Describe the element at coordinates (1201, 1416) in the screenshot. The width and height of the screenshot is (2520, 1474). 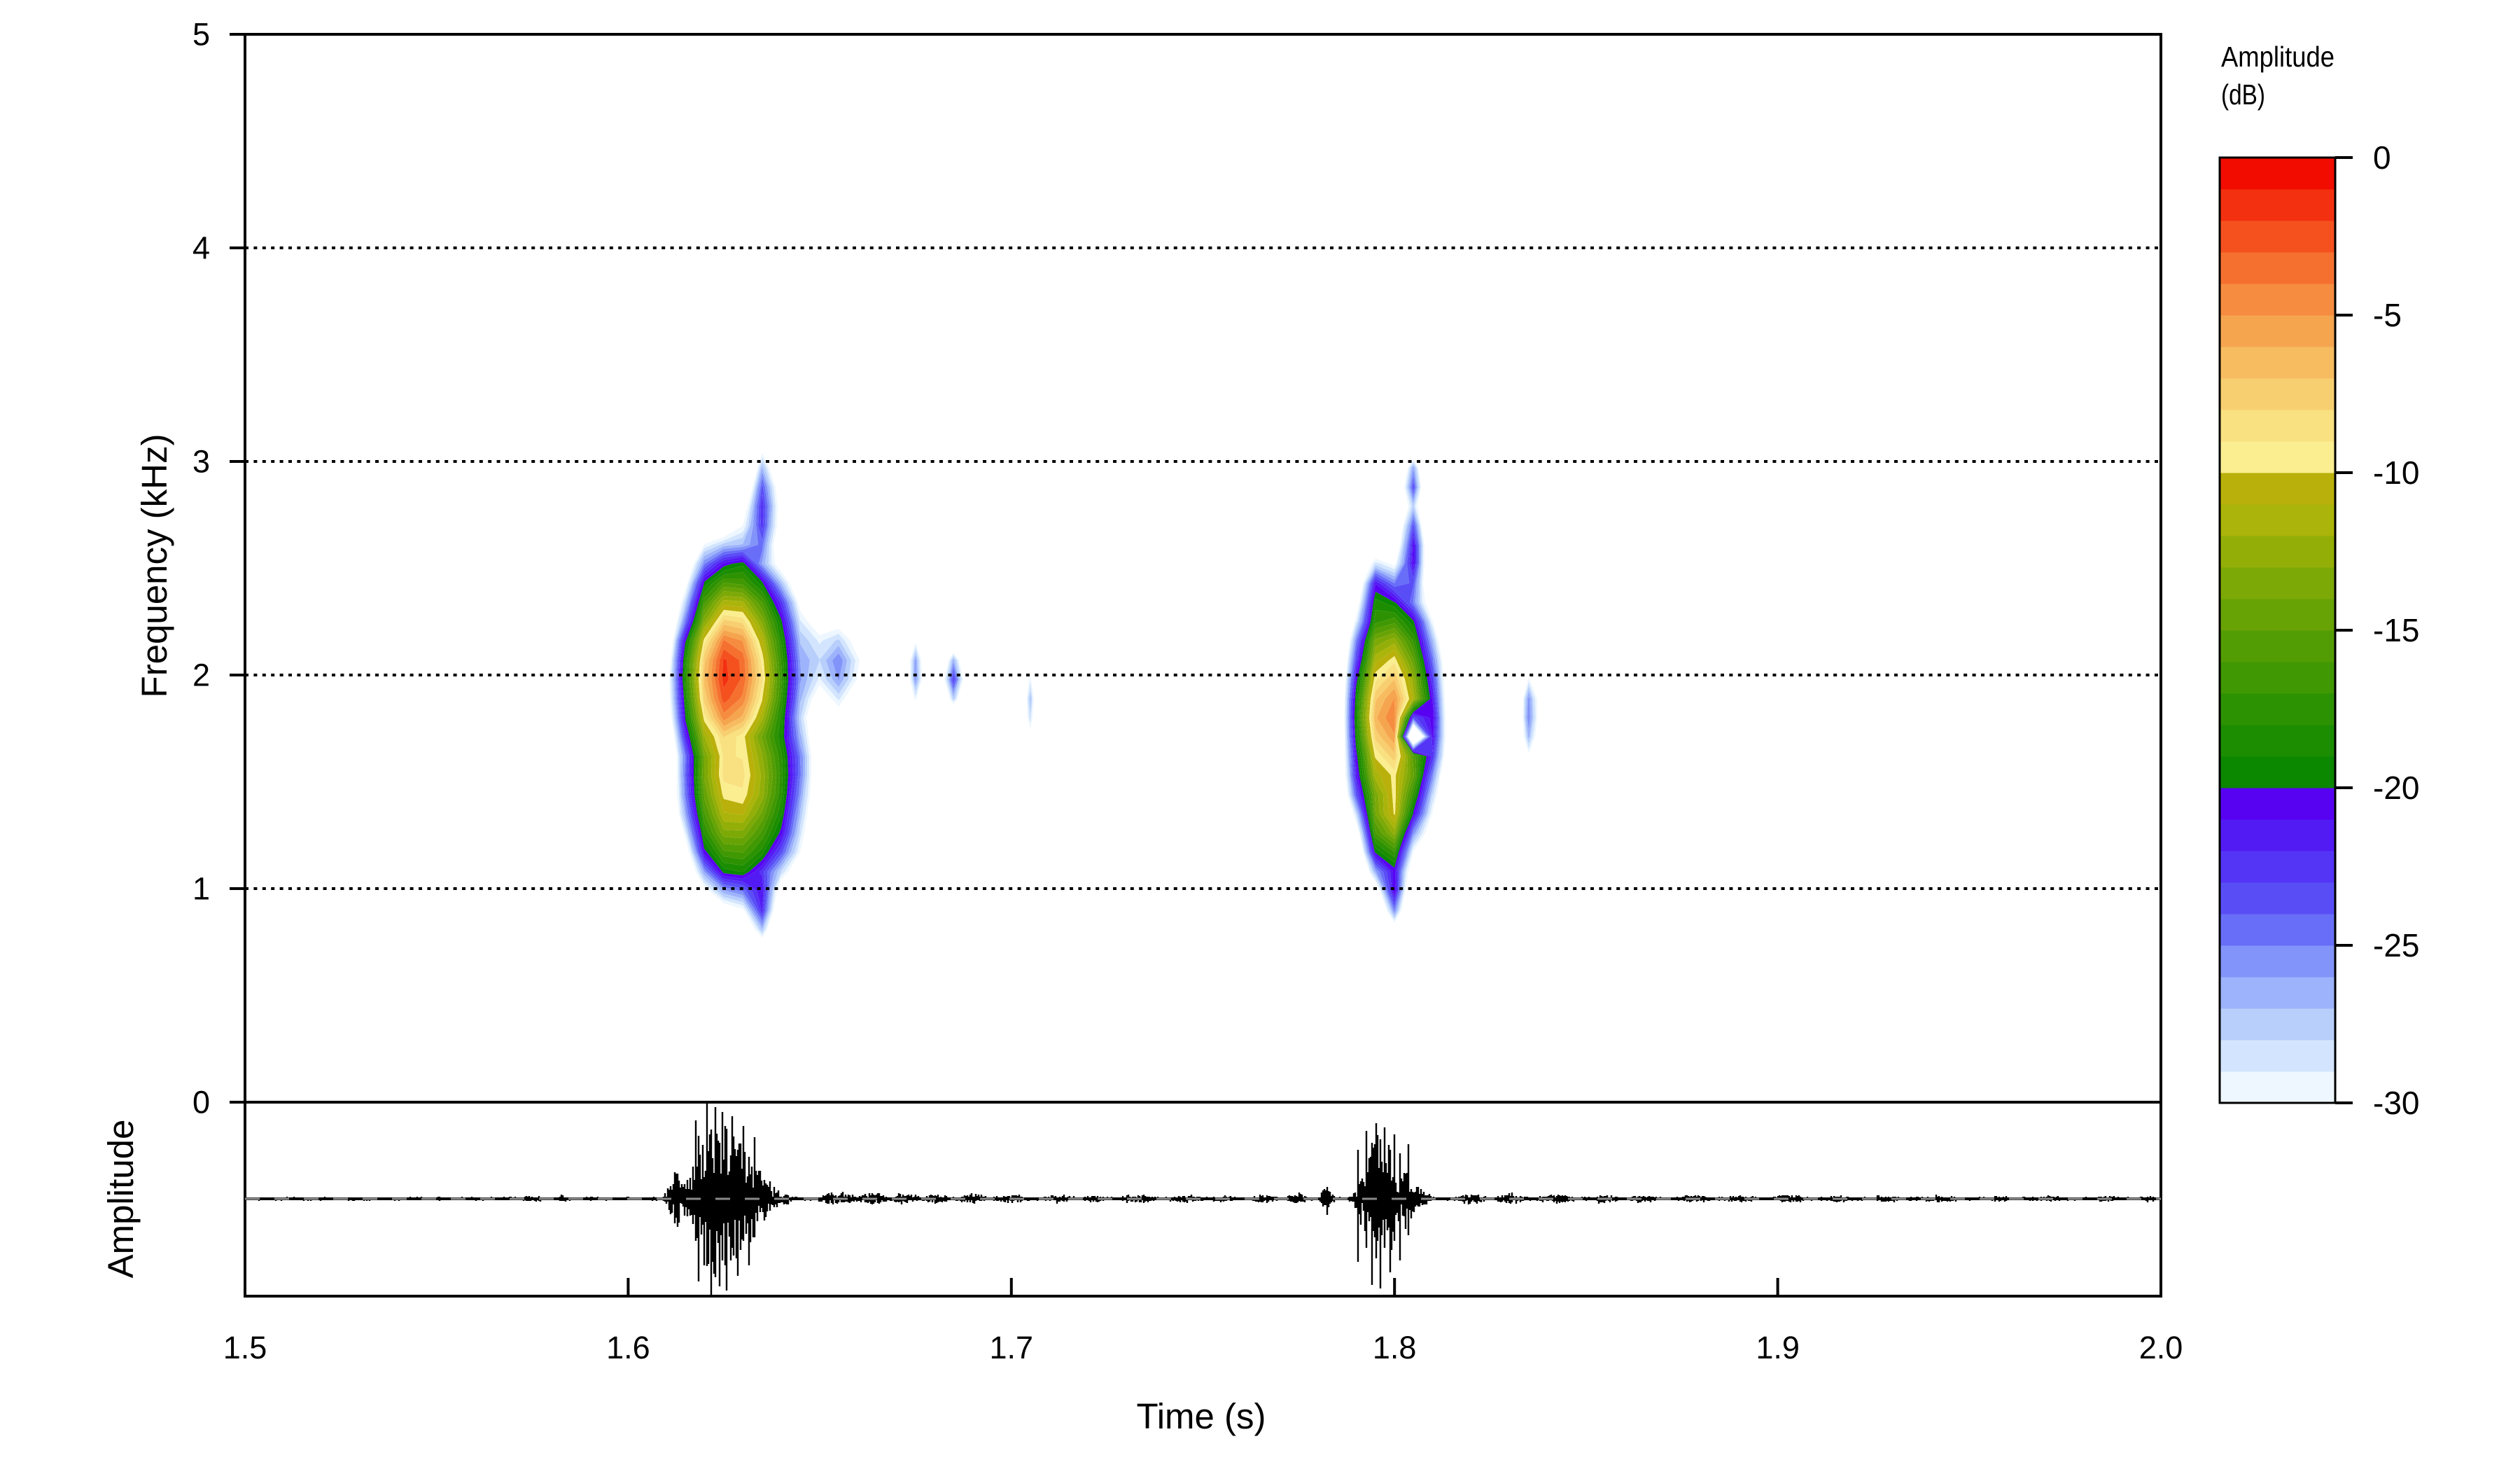
I see `svg-text: Time (s)` at that location.